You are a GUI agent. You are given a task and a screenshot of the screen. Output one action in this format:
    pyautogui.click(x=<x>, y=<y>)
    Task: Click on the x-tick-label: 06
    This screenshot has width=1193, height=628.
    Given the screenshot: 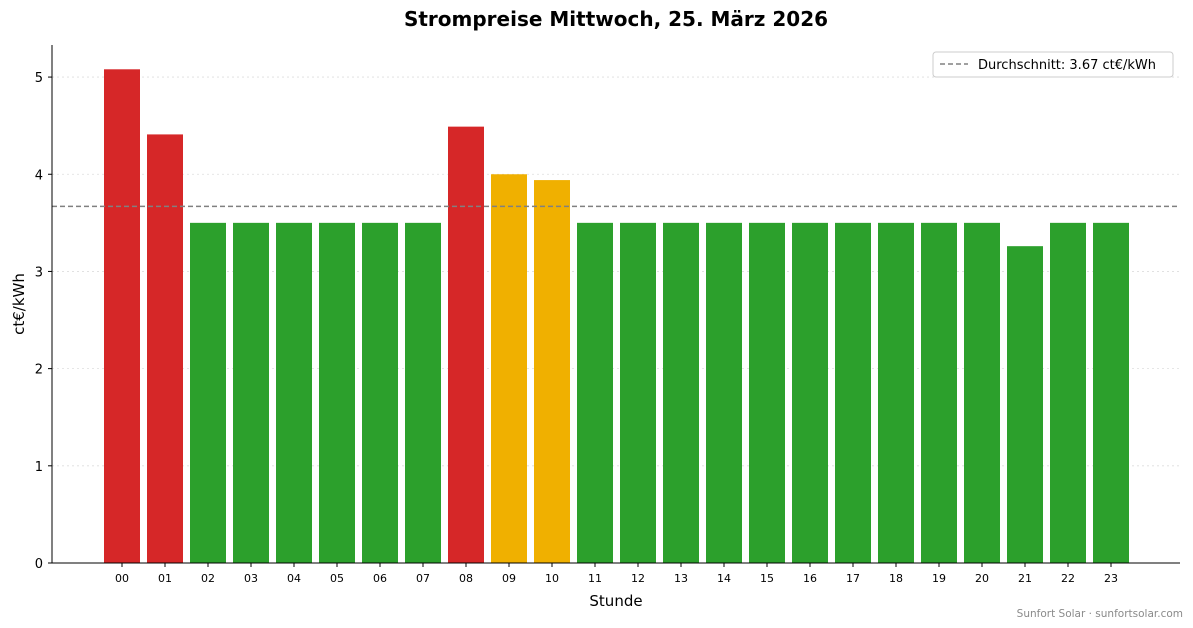 What is the action you would take?
    pyautogui.click(x=380, y=578)
    